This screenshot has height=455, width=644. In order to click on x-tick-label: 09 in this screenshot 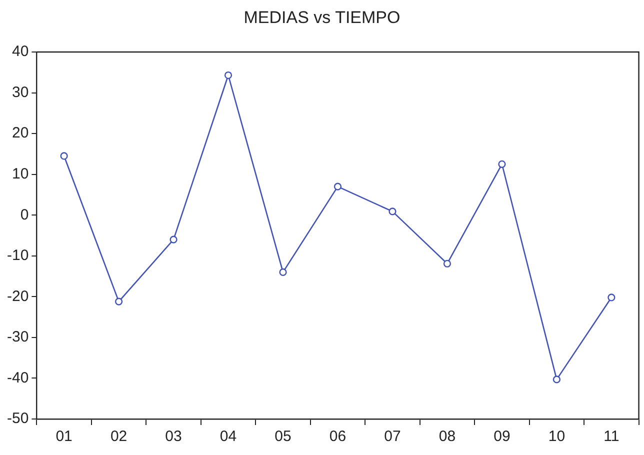, I will do `click(502, 437)`.